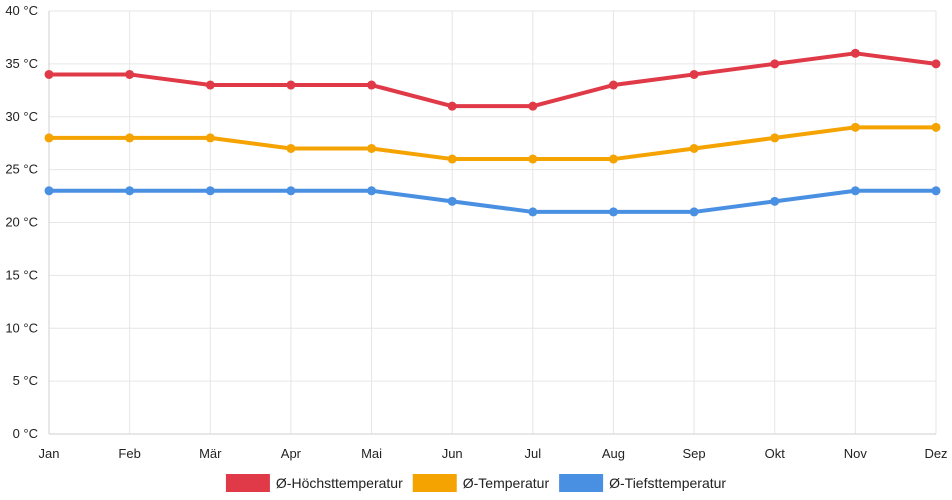  Describe the element at coordinates (533, 453) in the screenshot. I see `x-tick-label: Jul` at that location.